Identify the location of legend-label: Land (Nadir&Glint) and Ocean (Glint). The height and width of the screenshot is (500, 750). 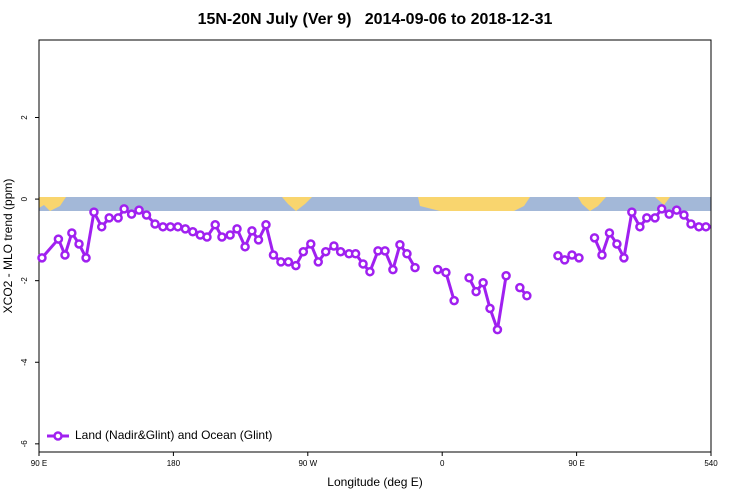
(173, 435).